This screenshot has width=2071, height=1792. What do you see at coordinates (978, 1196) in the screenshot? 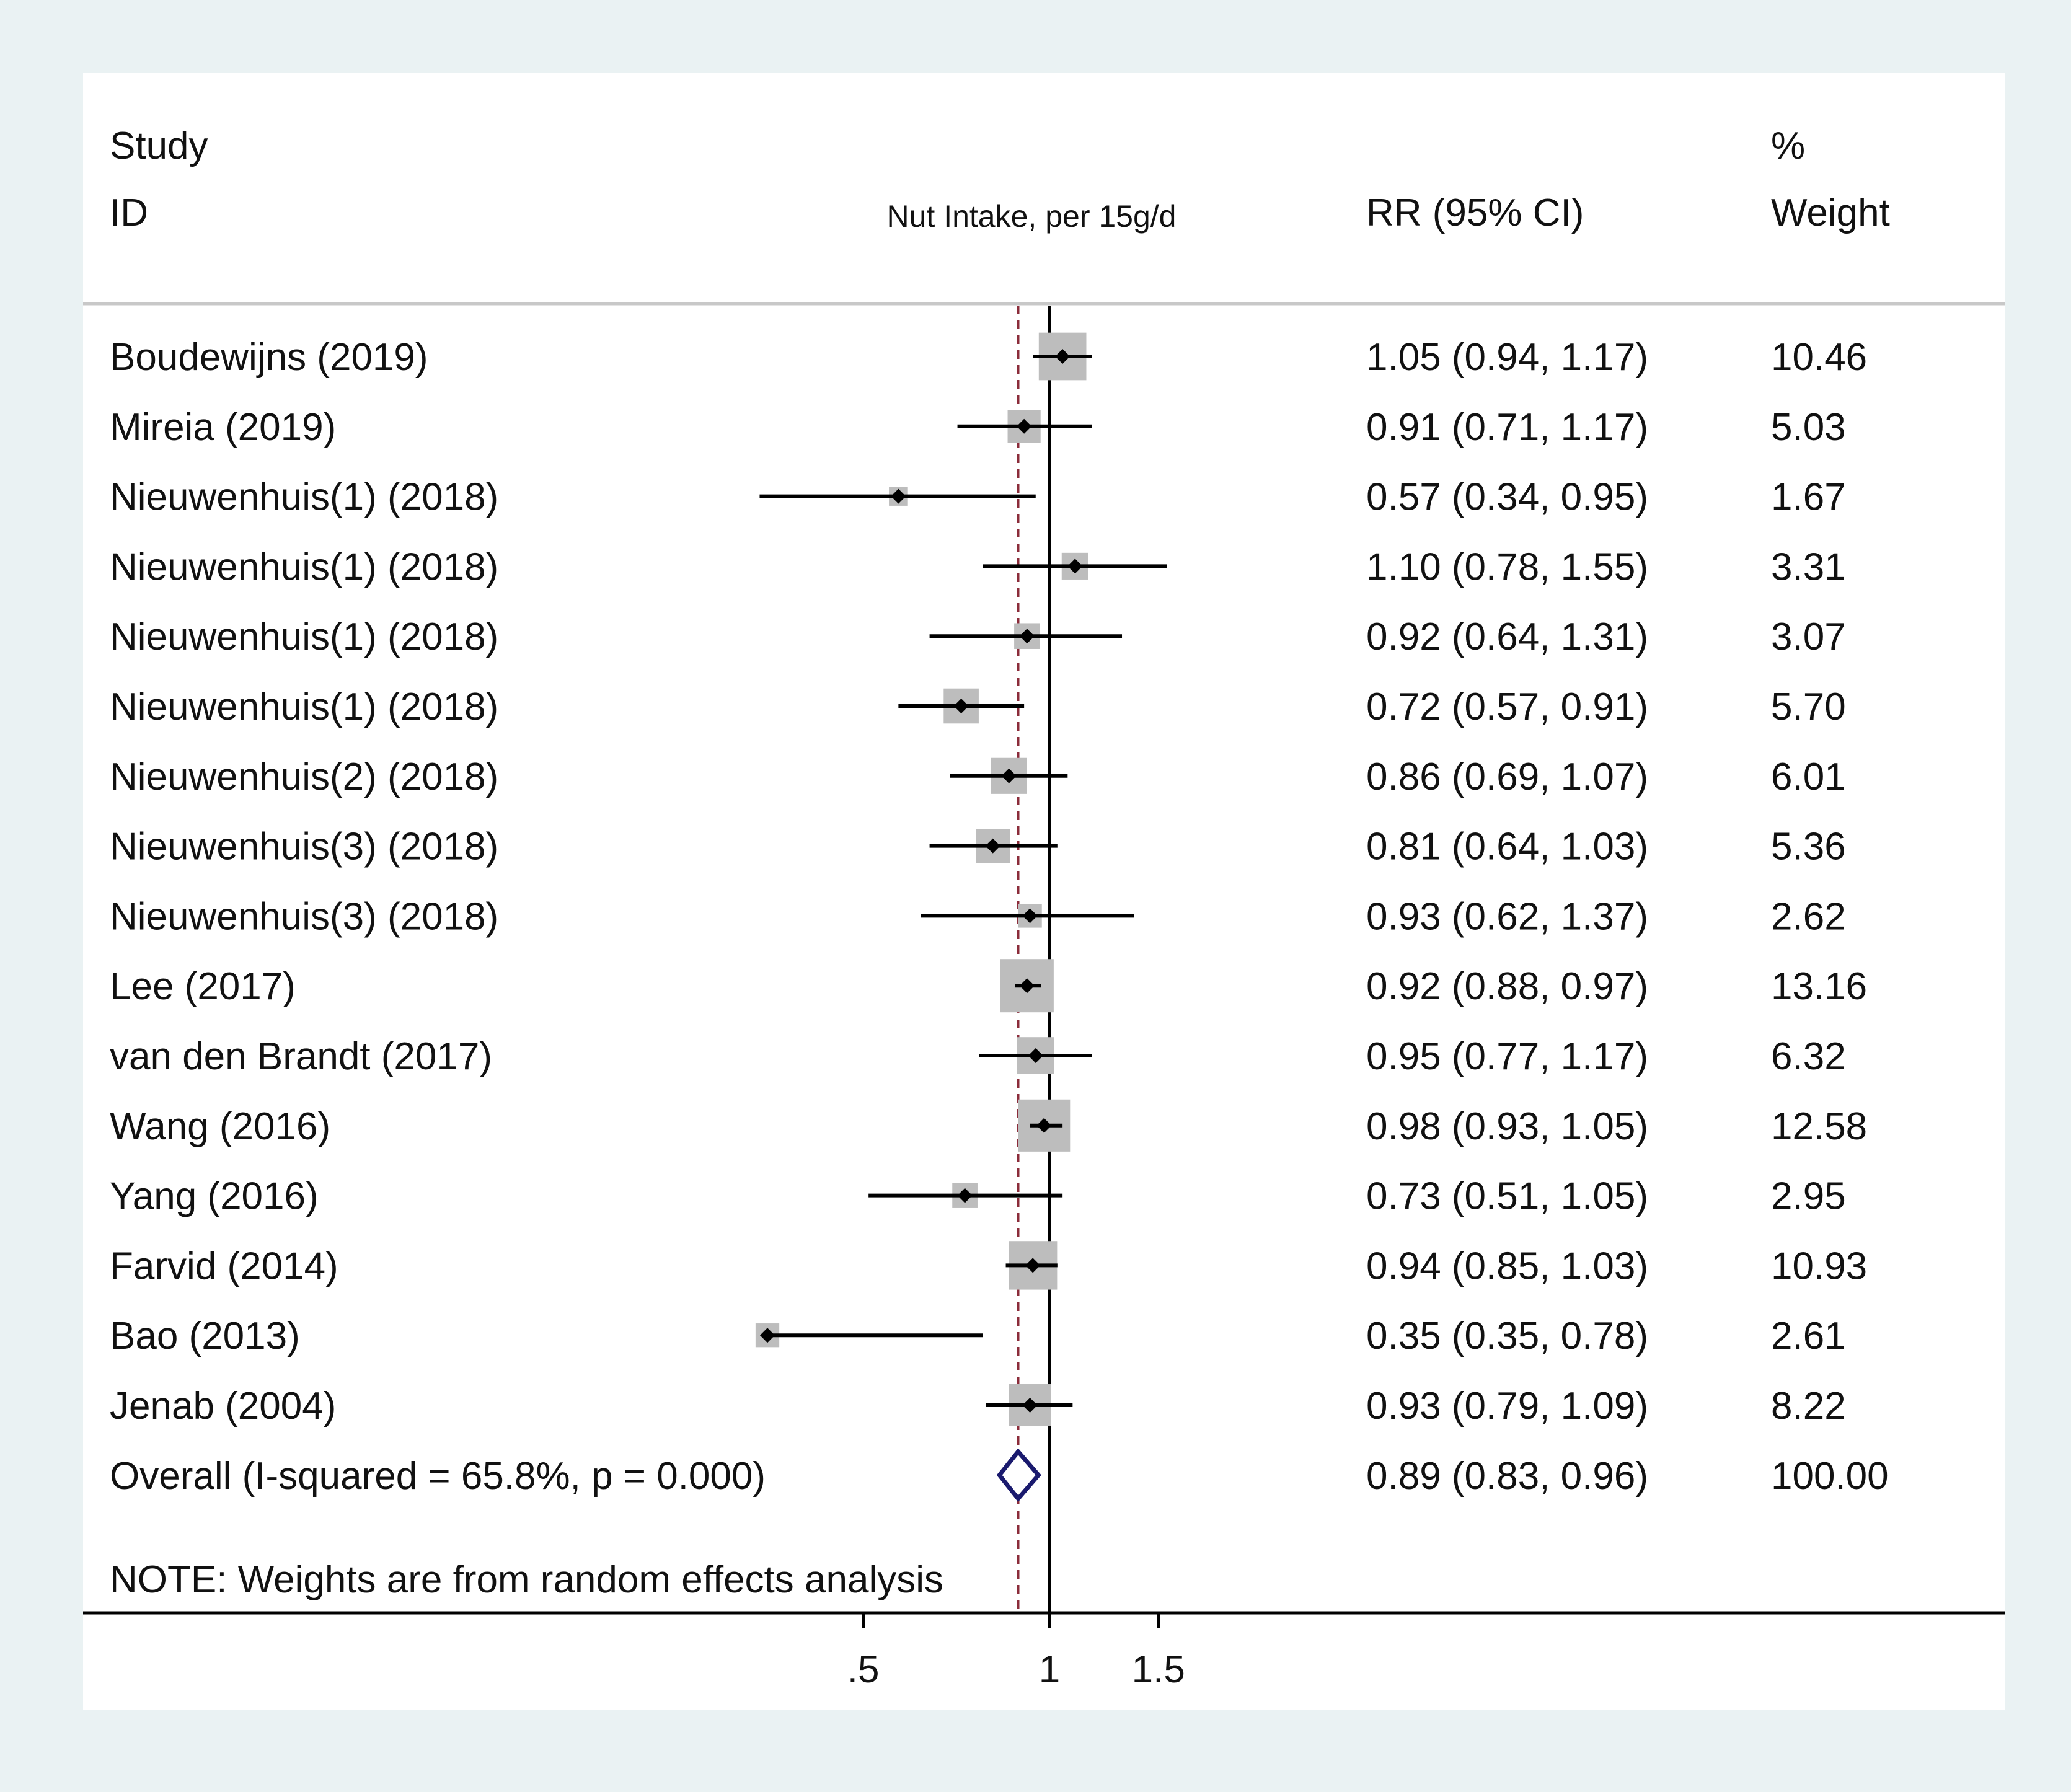
I see `study-row: Yang (2016) 0.73 (0.51, 1.05) 2.95` at bounding box center [978, 1196].